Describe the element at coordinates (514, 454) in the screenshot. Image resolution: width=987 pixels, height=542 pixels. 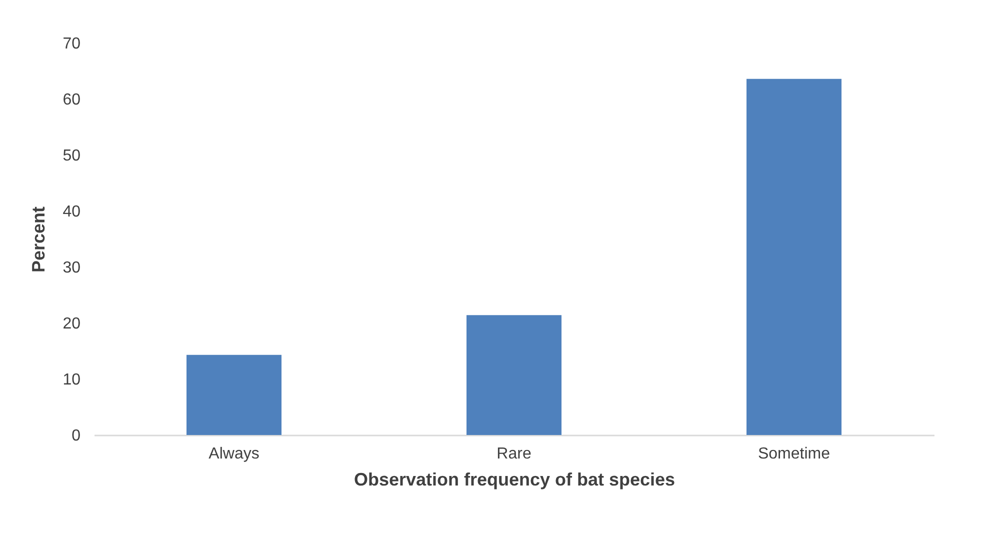
I see `x-tick-label: Rare` at that location.